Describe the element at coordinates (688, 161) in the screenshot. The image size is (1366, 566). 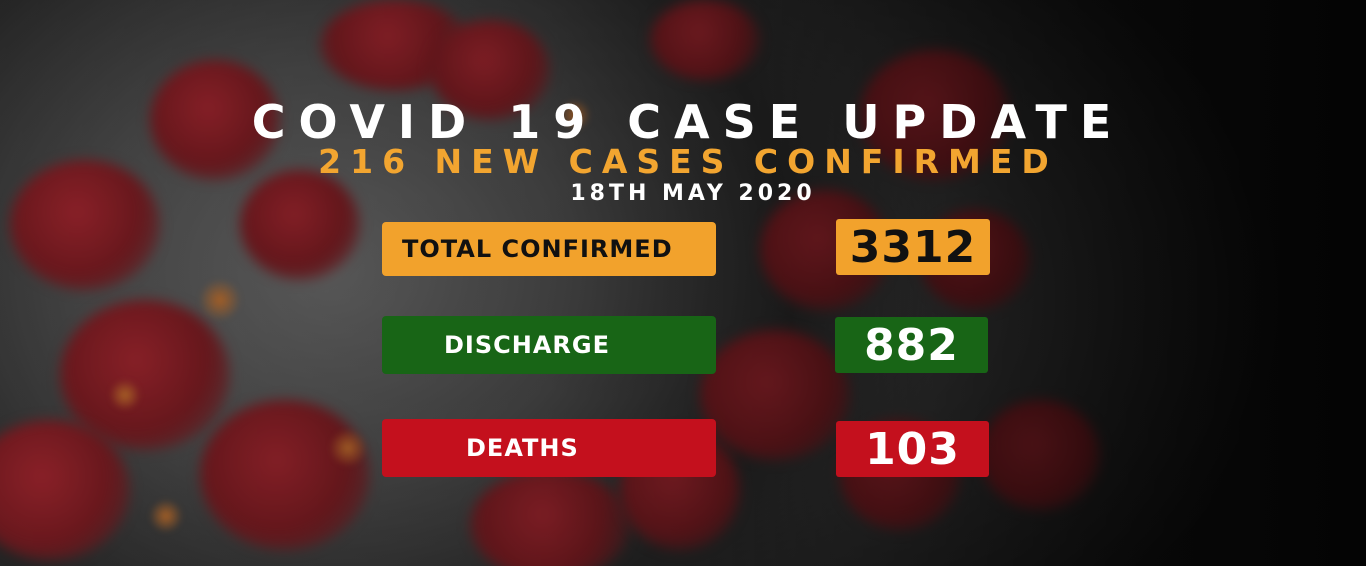
I see `new-cases-subtitle: 216 NEW CASES CONFIRMED` at that location.